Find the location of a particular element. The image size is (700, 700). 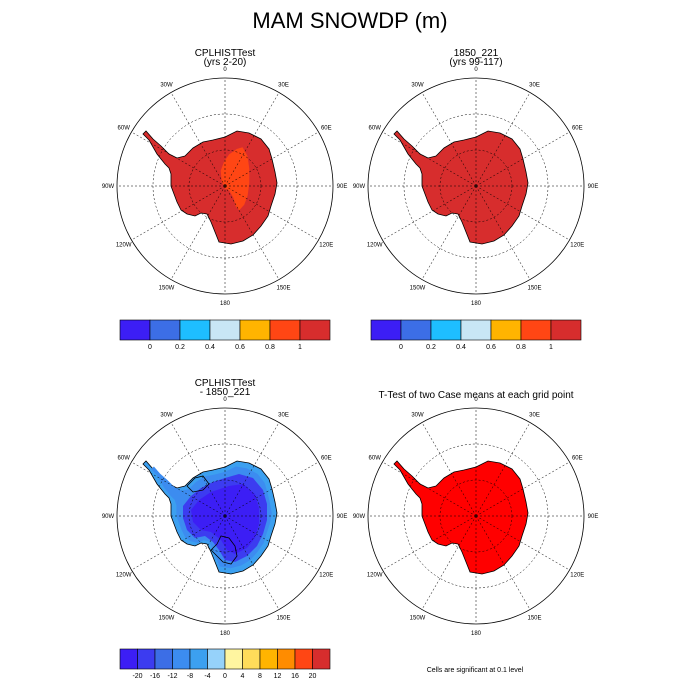

colorbar-panel-1: 0 0.2 0.4 0.6 0.8 1 is located at coordinates (225, 335).